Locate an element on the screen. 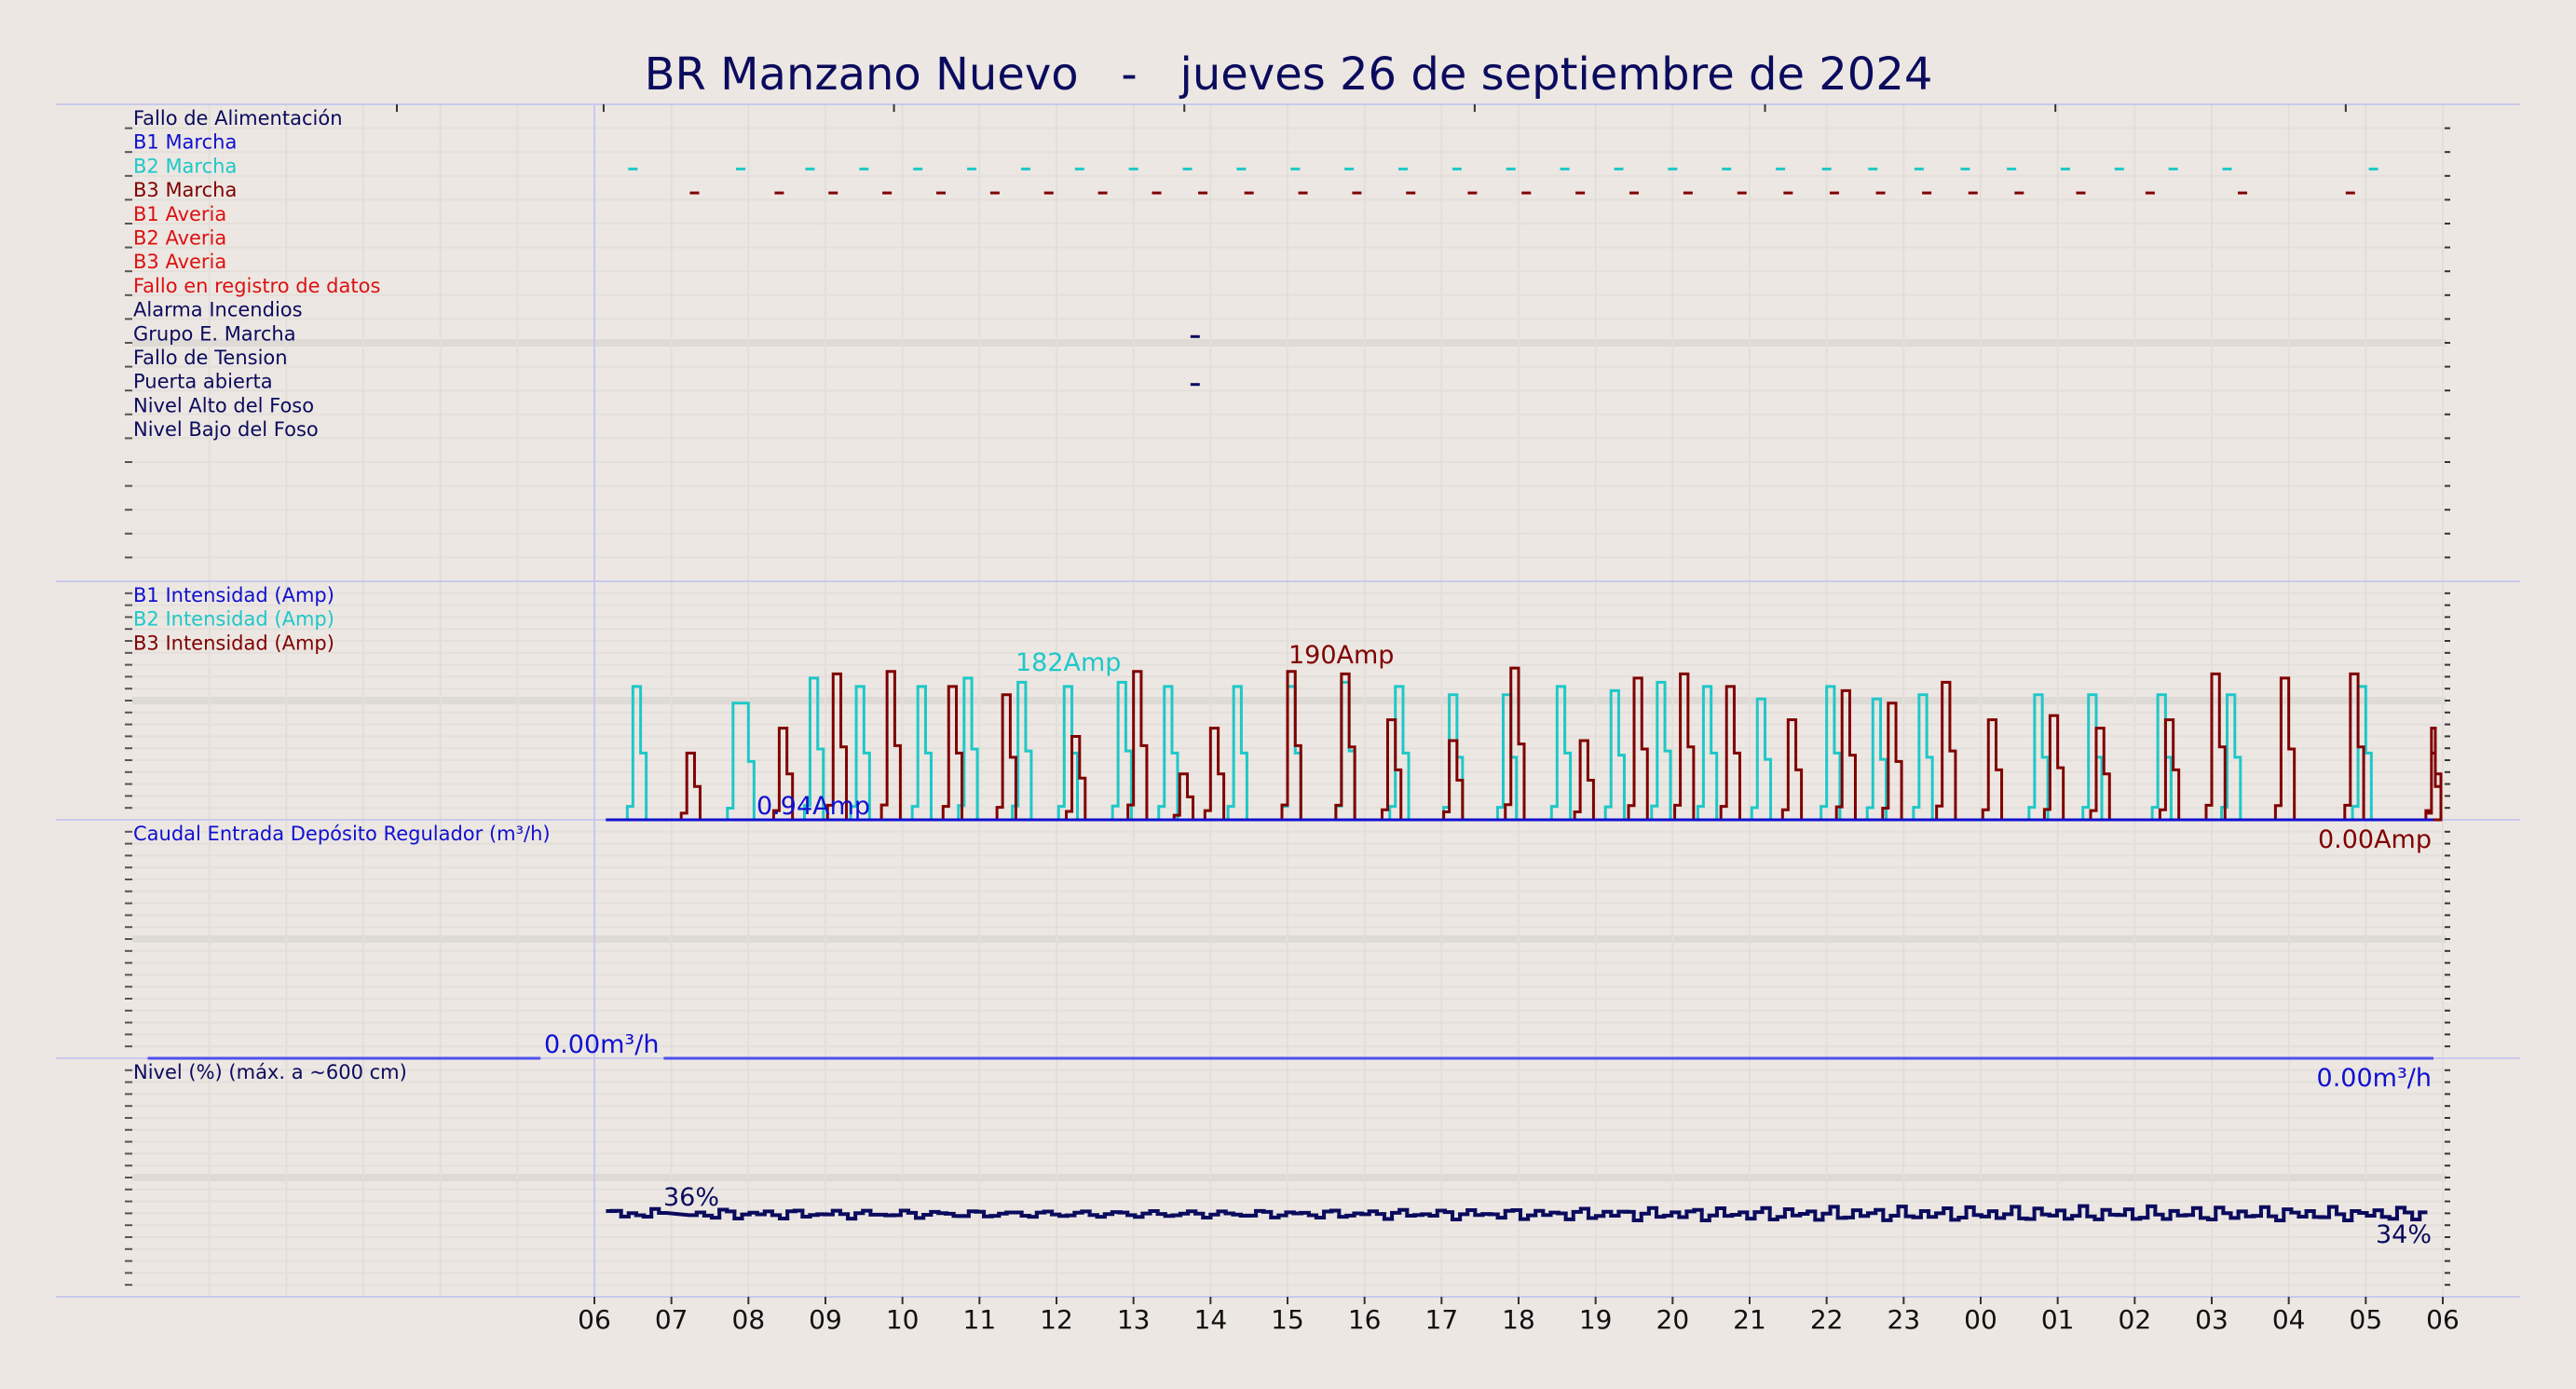 The image size is (2576, 1389). annotation-level-start: 36% is located at coordinates (691, 1197).